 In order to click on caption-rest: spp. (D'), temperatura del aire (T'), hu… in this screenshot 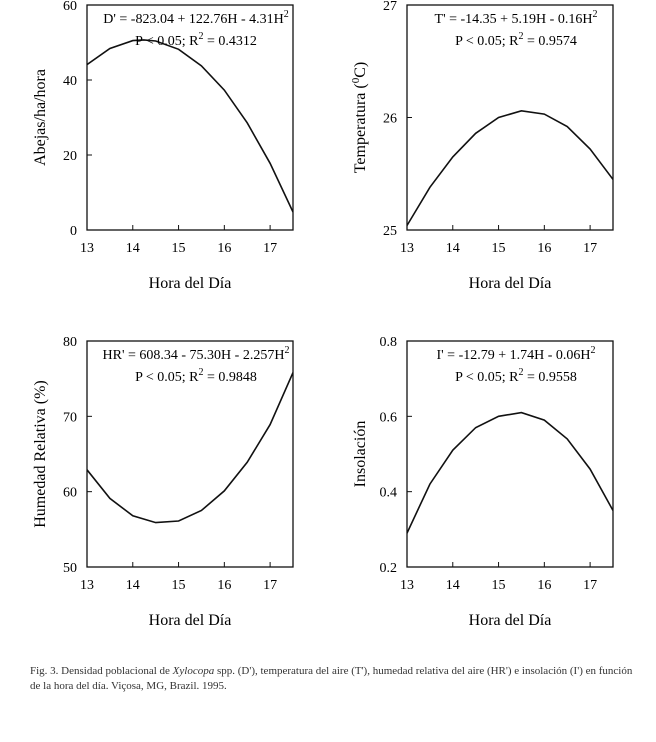, I will do `click(331, 678)`.